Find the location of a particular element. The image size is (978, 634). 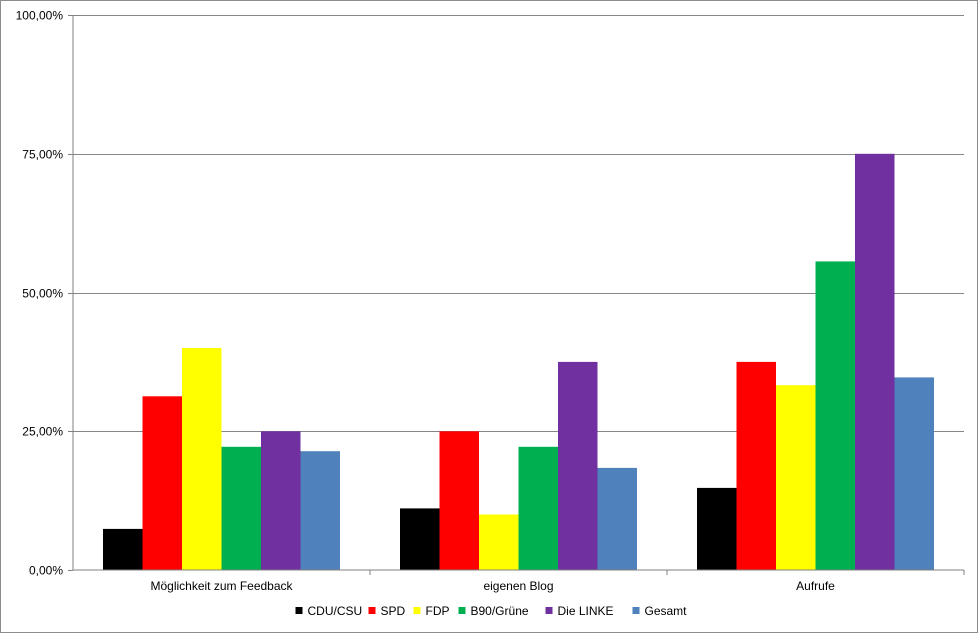

legend-label: B90/Grüne is located at coordinates (500, 611).